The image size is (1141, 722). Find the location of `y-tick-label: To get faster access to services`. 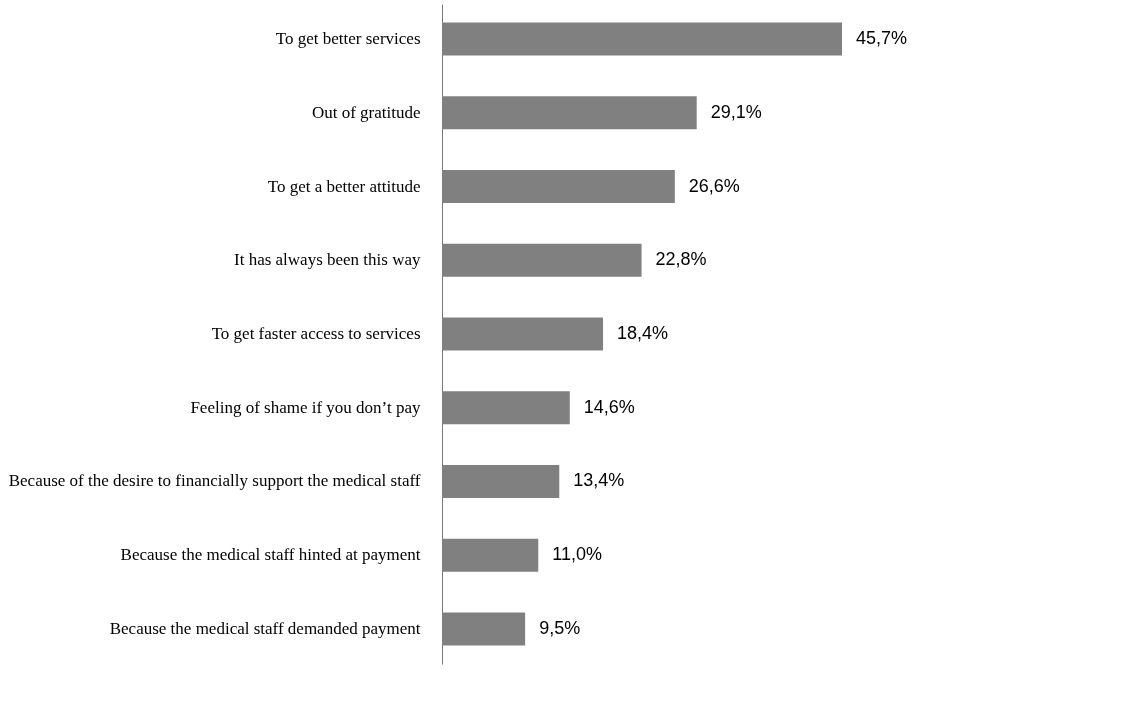

y-tick-label: To get faster access to services is located at coordinates (316, 333).